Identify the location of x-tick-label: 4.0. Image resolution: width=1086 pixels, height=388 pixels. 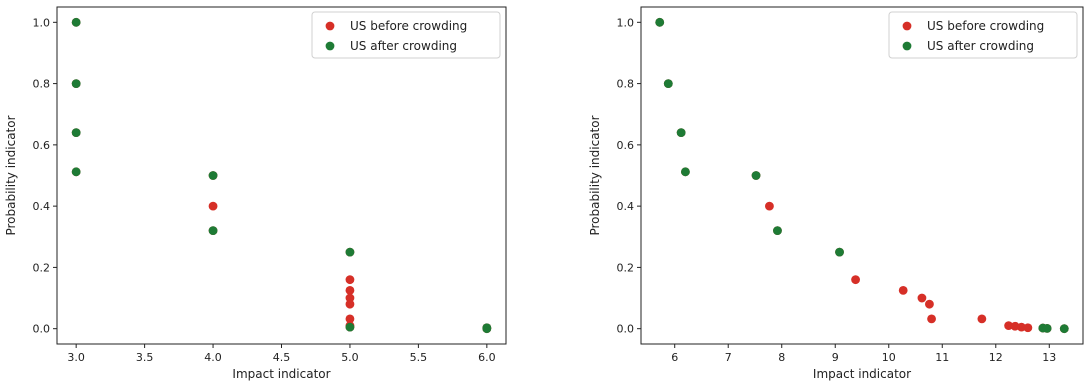
(213, 357).